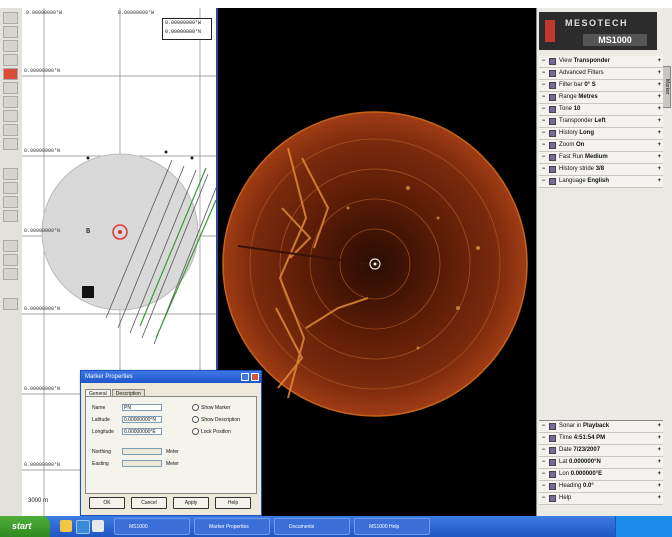 The image size is (672, 537). What do you see at coordinates (601, 427) in the screenshot?
I see `status-row: − Sonar in Playback +` at bounding box center [601, 427].